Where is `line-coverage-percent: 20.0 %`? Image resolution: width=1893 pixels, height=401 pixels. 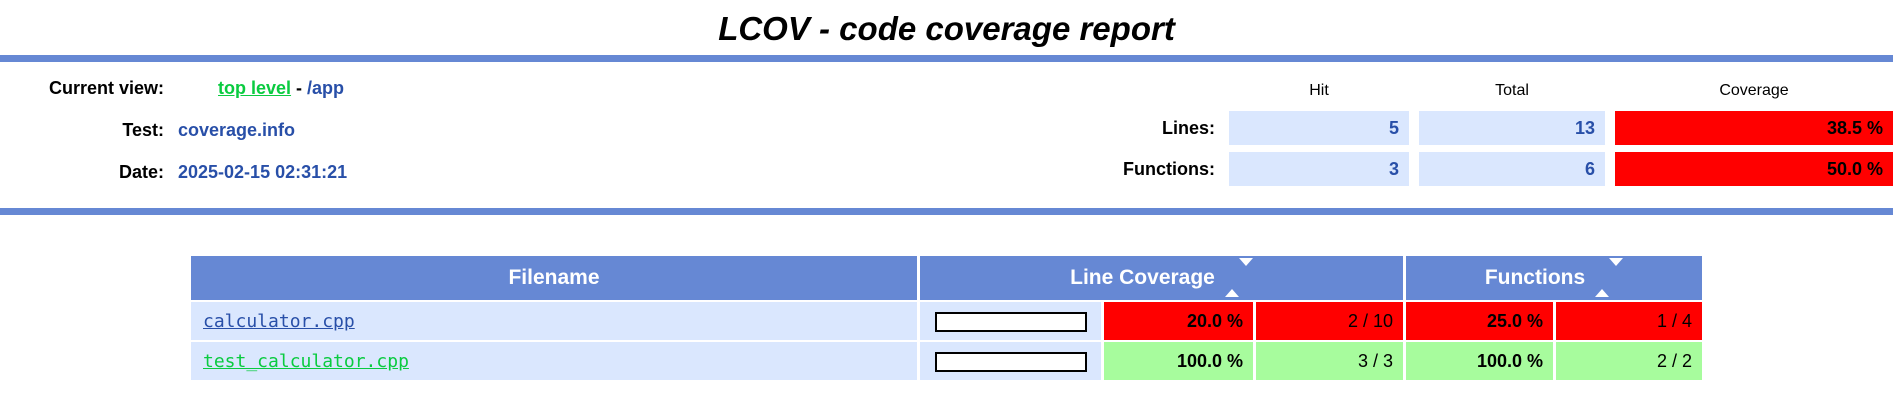 line-coverage-percent: 20.0 % is located at coordinates (1178, 321).